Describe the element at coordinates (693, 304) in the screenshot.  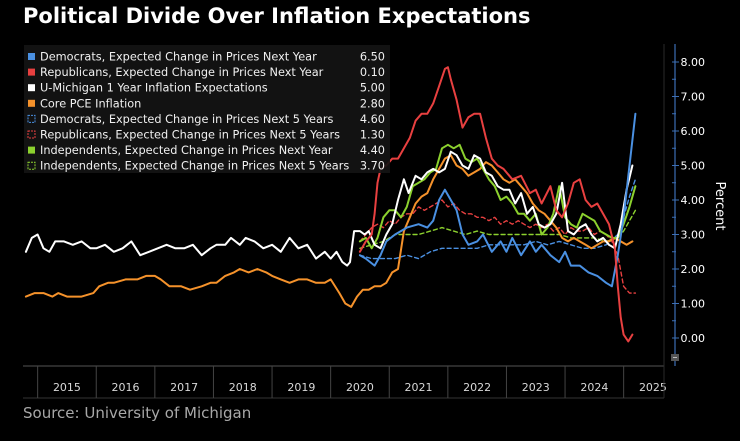
I see `y-tick-label: 1.00` at that location.